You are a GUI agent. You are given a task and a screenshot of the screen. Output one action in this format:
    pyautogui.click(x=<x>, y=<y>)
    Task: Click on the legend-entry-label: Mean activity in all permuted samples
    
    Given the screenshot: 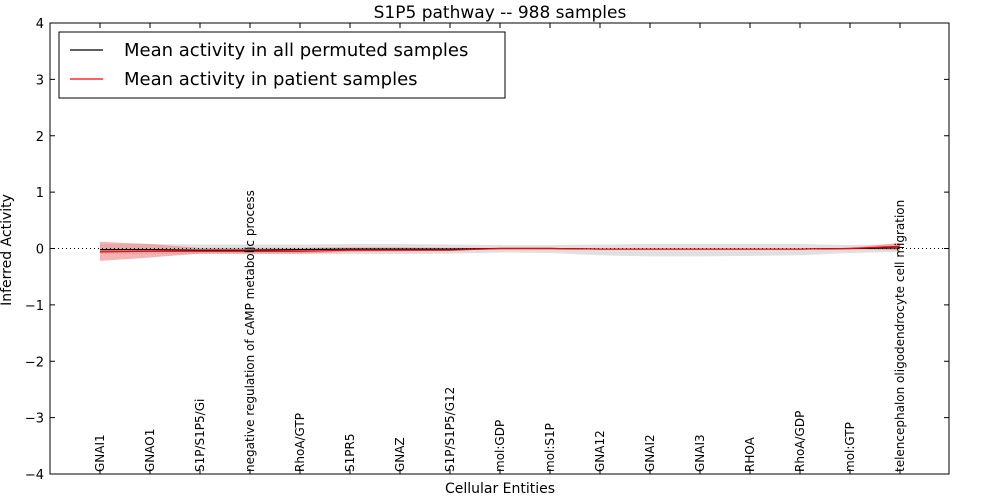 What is the action you would take?
    pyautogui.click(x=296, y=50)
    